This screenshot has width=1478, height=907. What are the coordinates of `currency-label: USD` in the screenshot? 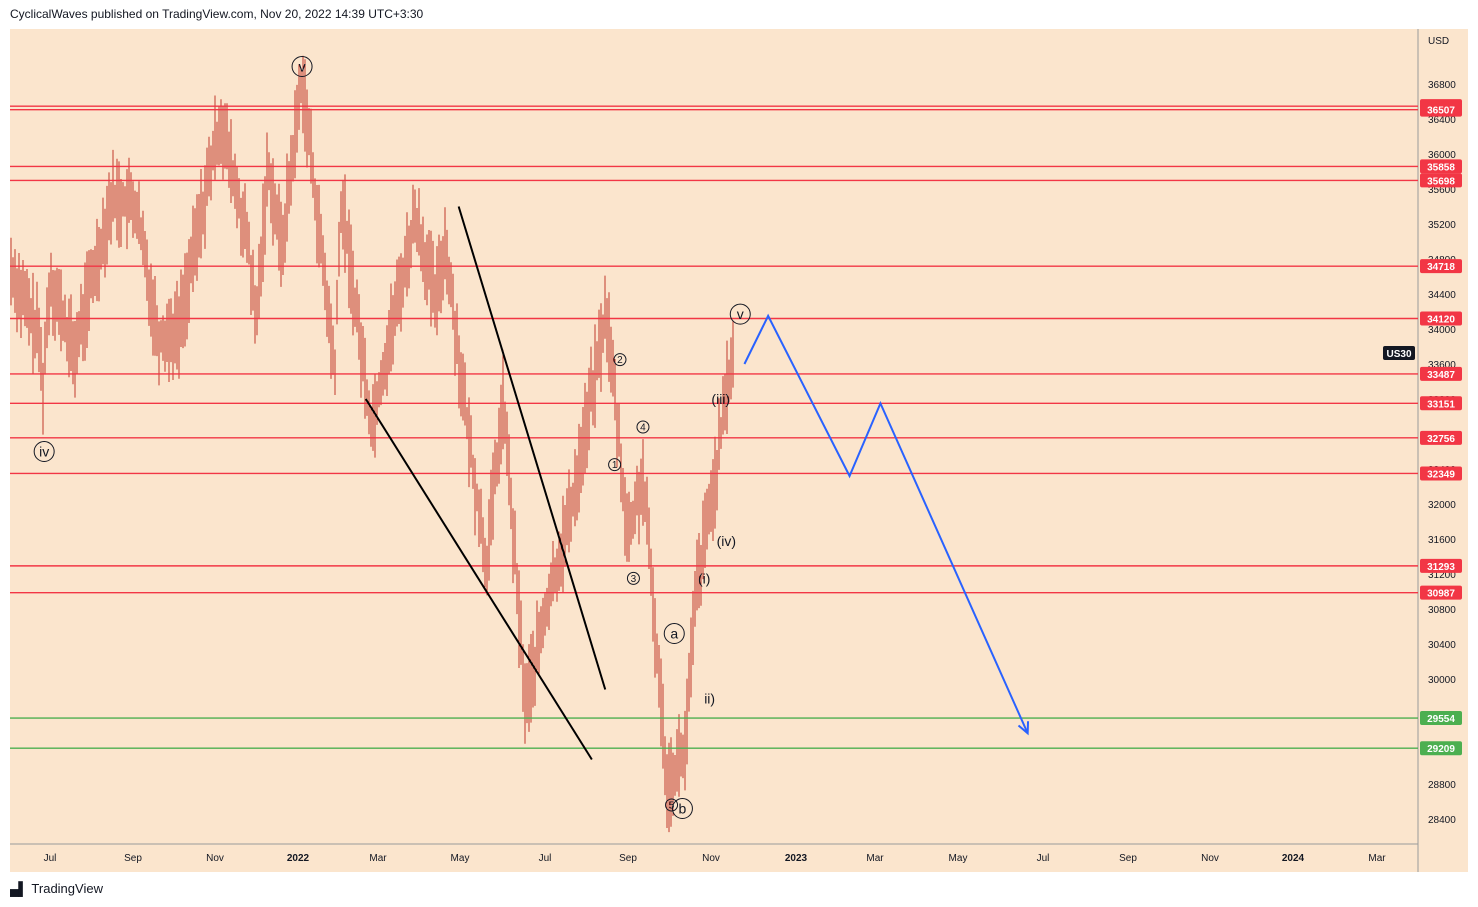 It's located at (1438, 41).